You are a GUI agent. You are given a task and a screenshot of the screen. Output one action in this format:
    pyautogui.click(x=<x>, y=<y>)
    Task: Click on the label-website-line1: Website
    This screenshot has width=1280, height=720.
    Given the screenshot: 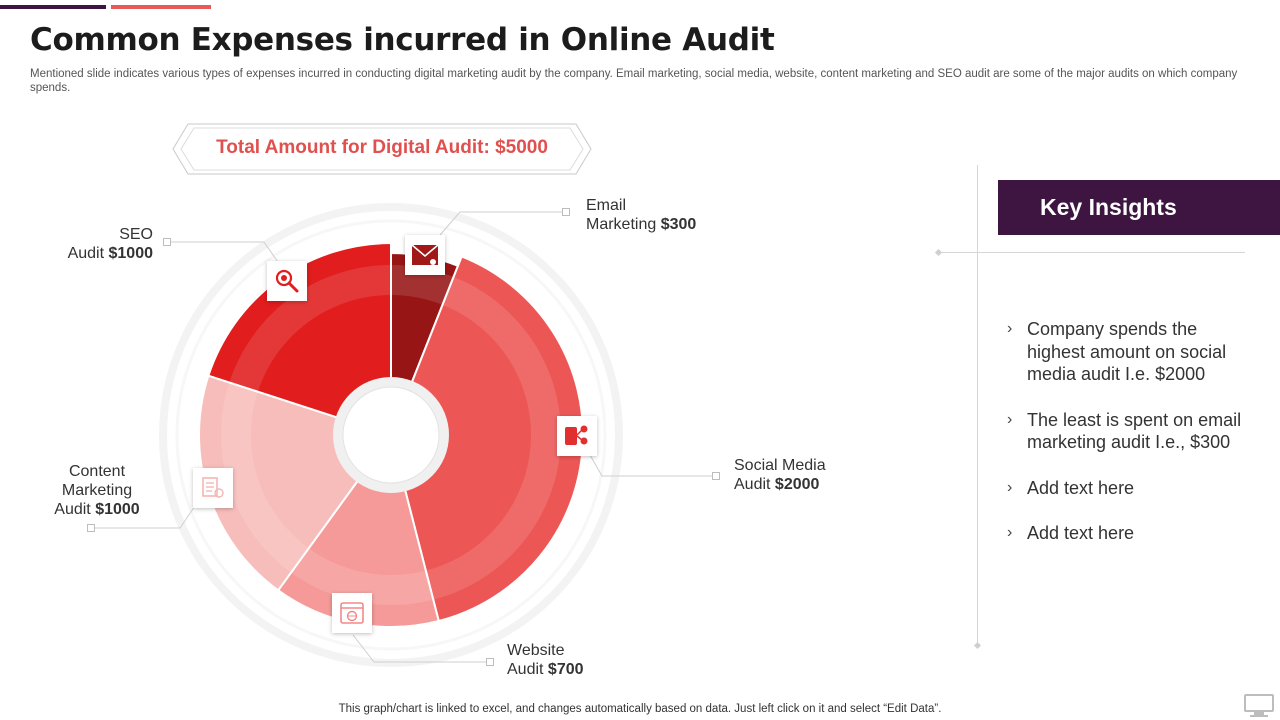 What is the action you would take?
    pyautogui.click(x=536, y=650)
    